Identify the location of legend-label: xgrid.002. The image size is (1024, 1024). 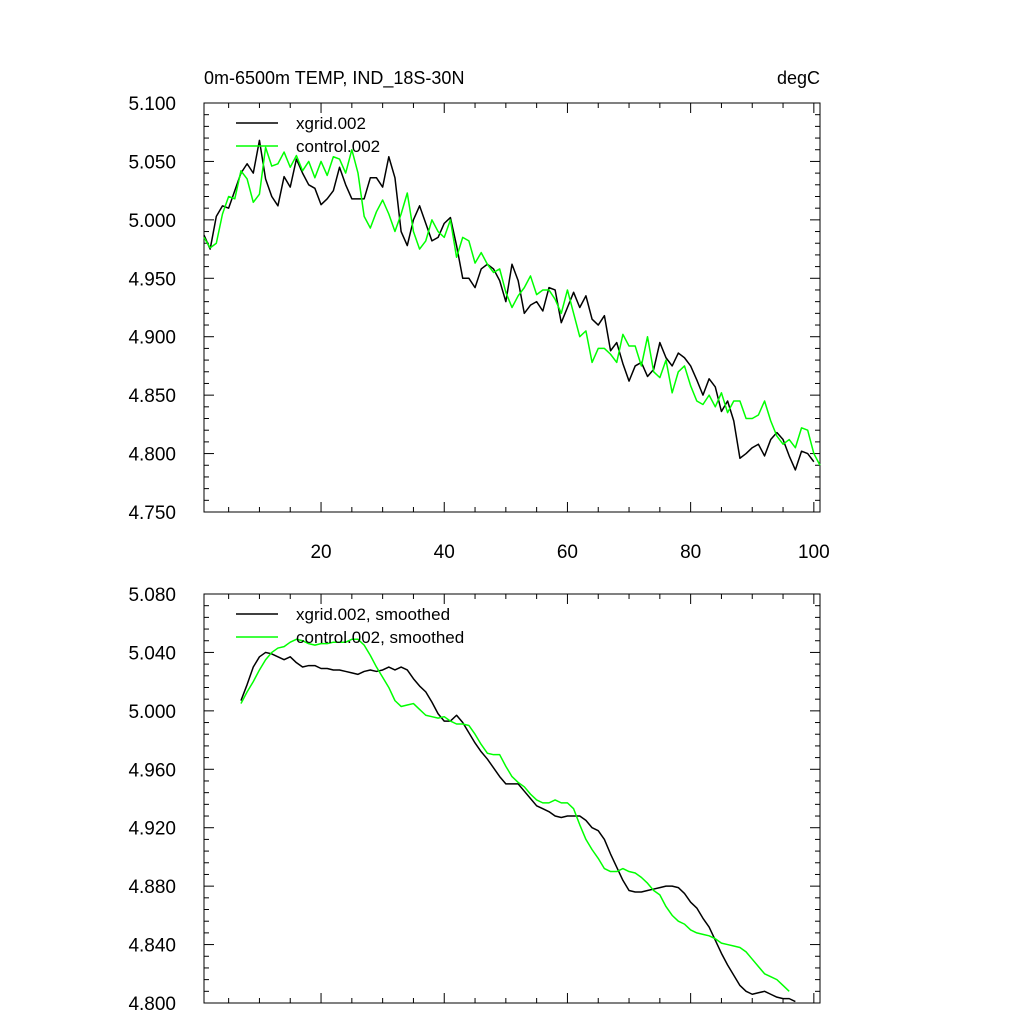
(331, 123).